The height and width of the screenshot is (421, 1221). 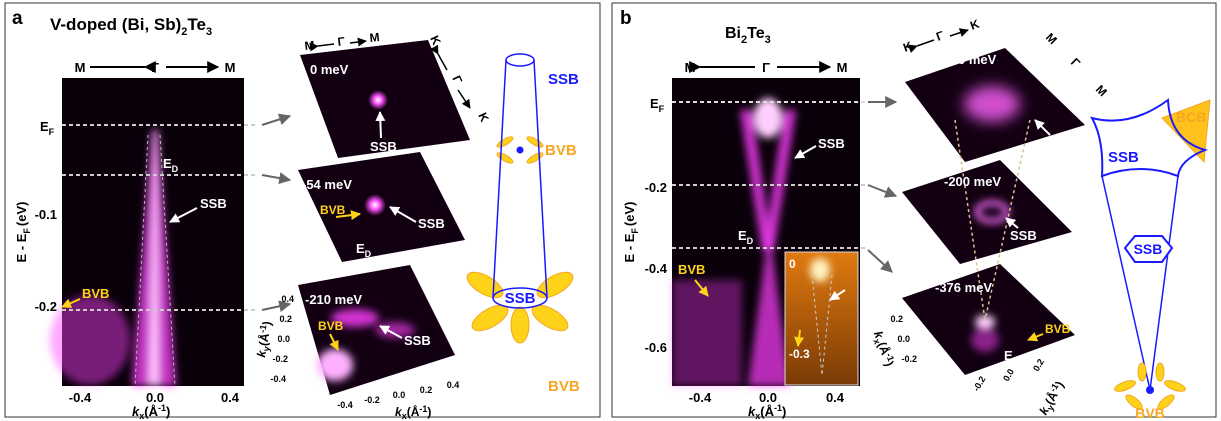 What do you see at coordinates (987, 212) in the screenshot?
I see `constant-energy-map` at bounding box center [987, 212].